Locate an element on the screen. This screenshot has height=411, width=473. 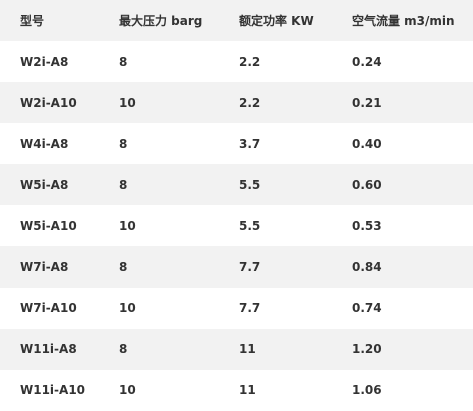
cell-model: W5i-A8 is located at coordinates (44, 184).